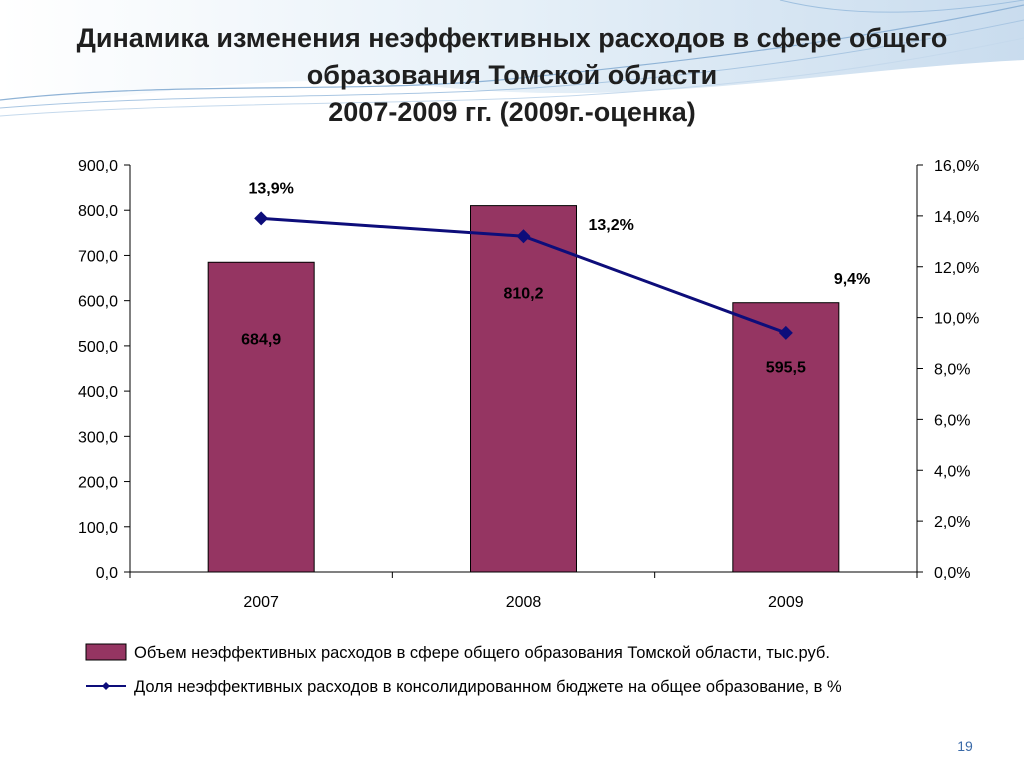 Image resolution: width=1024 pixels, height=768 pixels. Describe the element at coordinates (524, 602) in the screenshot. I see `x-tick-label: 2008` at that location.